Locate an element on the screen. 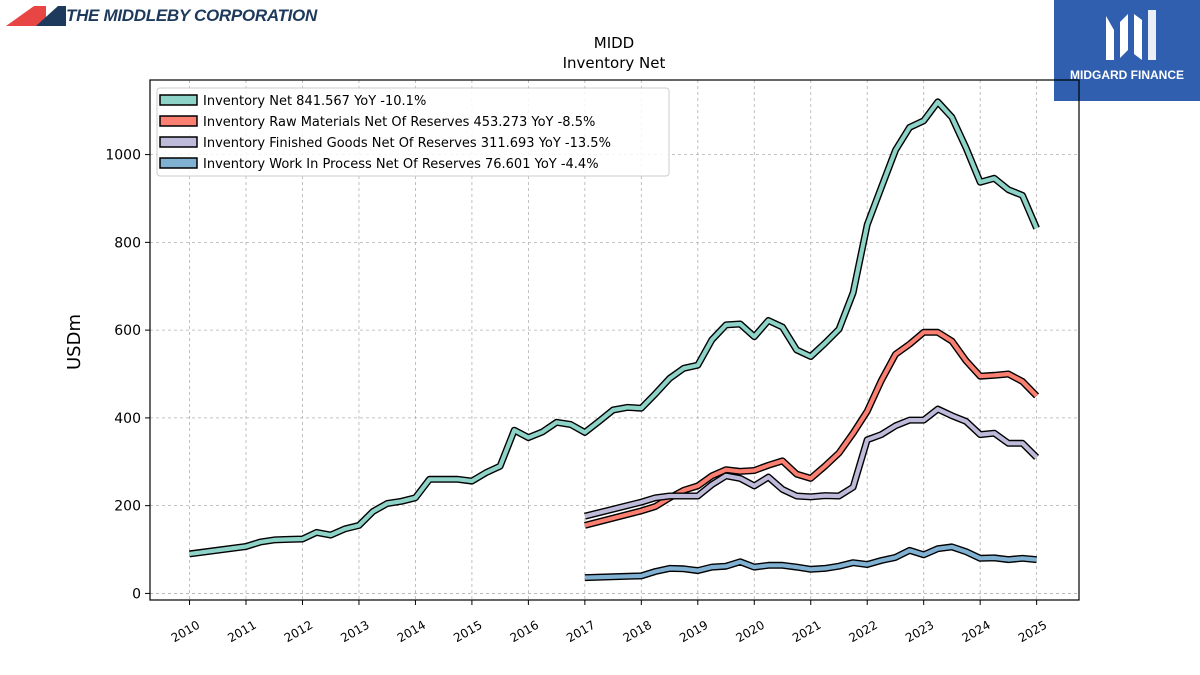  x-tick-label: 2010 is located at coordinates (185, 631).